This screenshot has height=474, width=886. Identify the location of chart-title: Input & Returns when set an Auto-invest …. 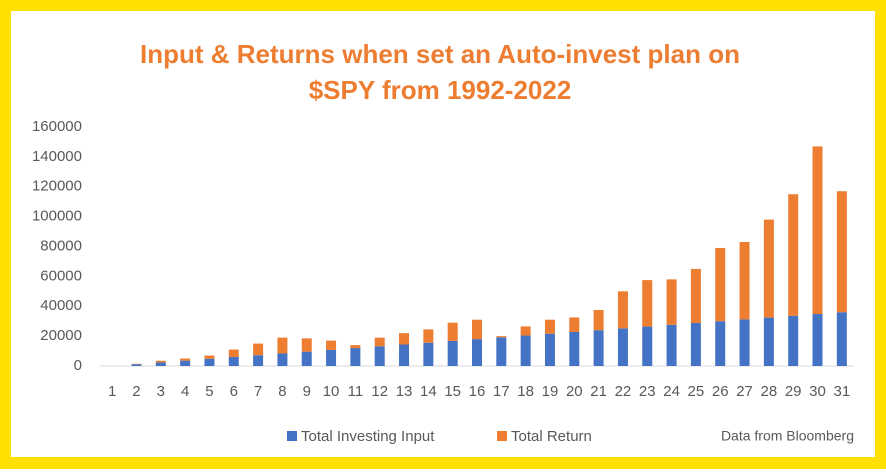
(440, 54).